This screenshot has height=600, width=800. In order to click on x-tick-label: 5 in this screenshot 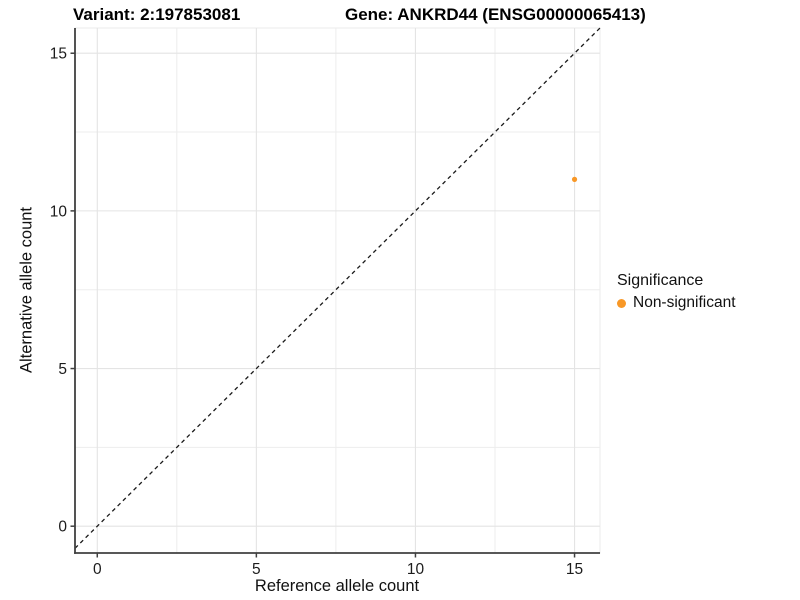, I will do `click(256, 569)`.